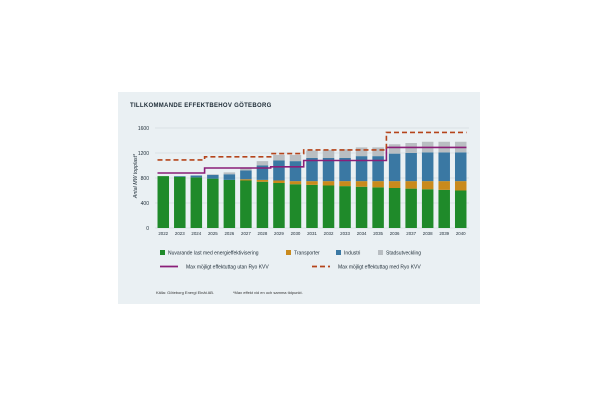  Describe the element at coordinates (246, 180) in the screenshot. I see `bar-transporter-2027` at that location.